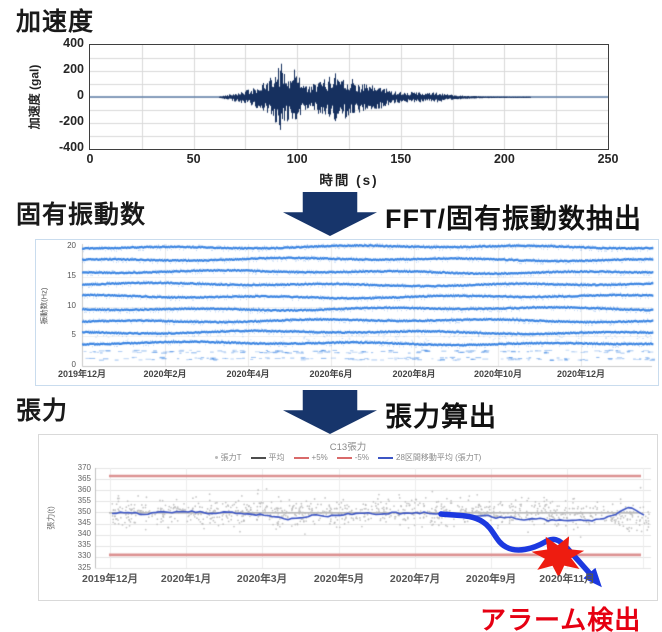 The width and height of the screenshot is (662, 632). I want to click on frequency-x-tick-label: 2020年12月, so click(581, 374).